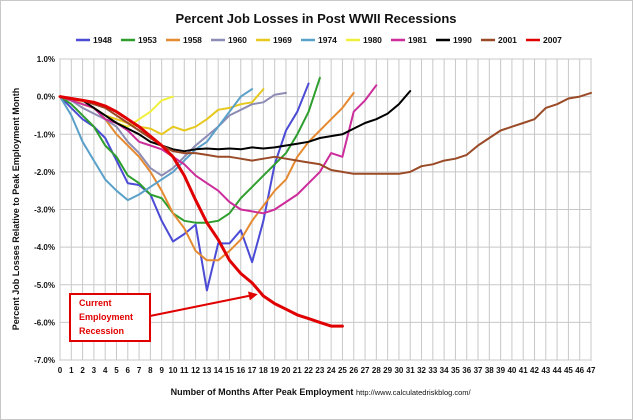  Describe the element at coordinates (263, 370) in the screenshot. I see `x-tick-label: 18` at that location.